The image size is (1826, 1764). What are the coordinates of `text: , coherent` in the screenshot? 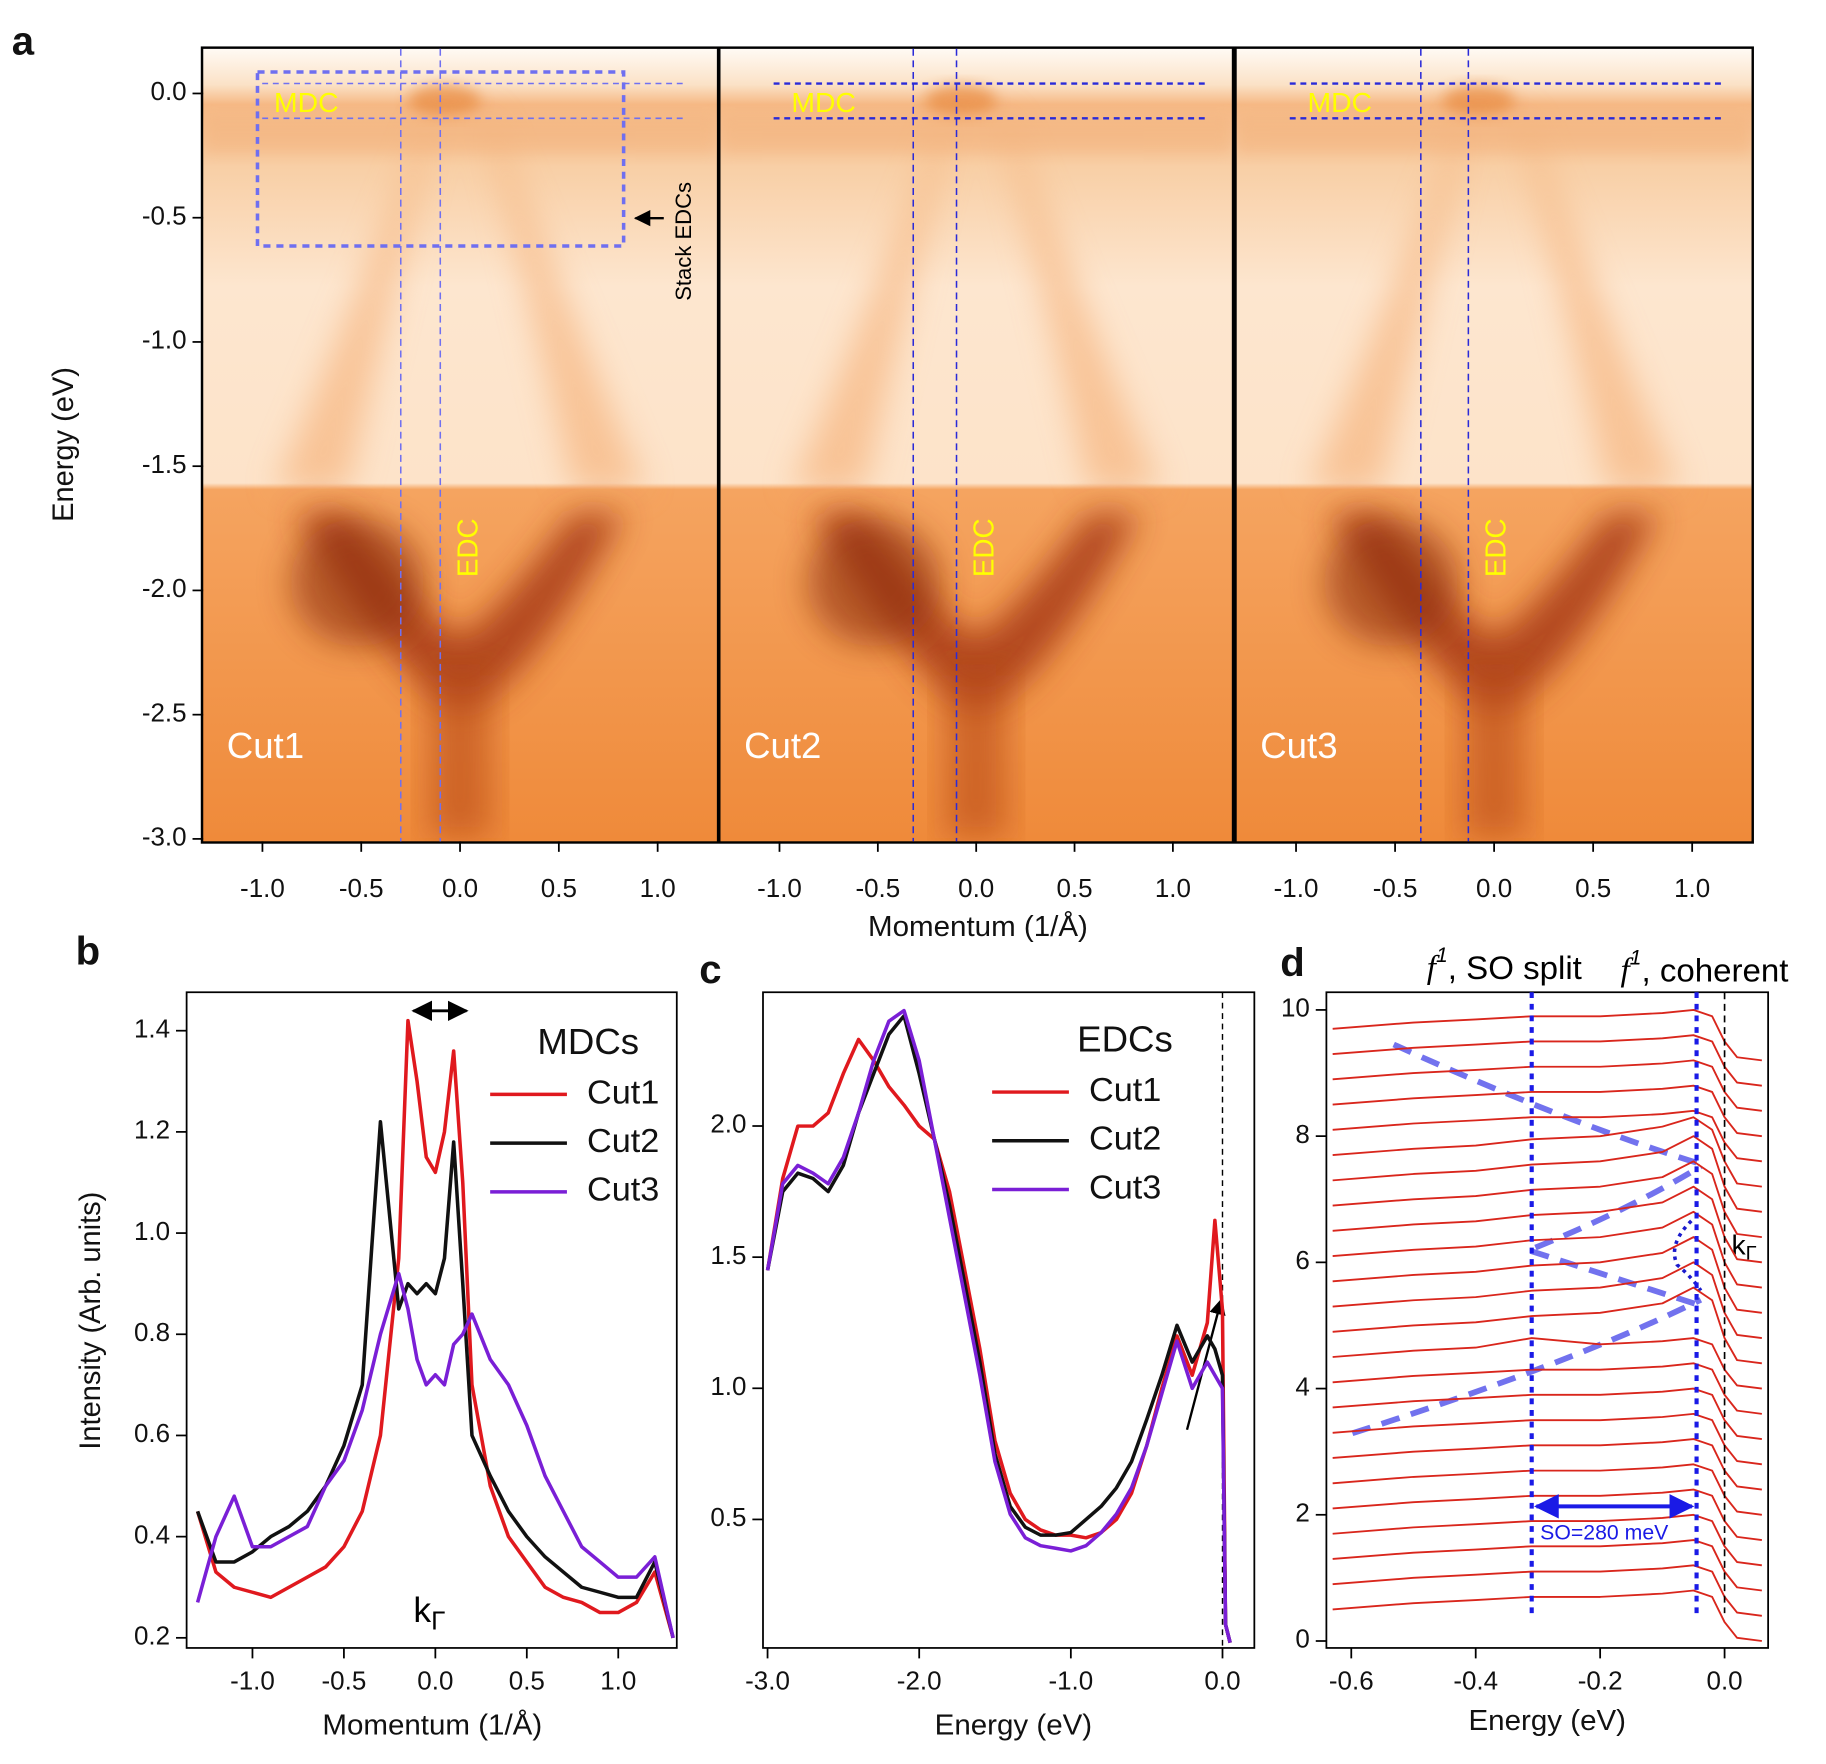 It's located at (1714, 969).